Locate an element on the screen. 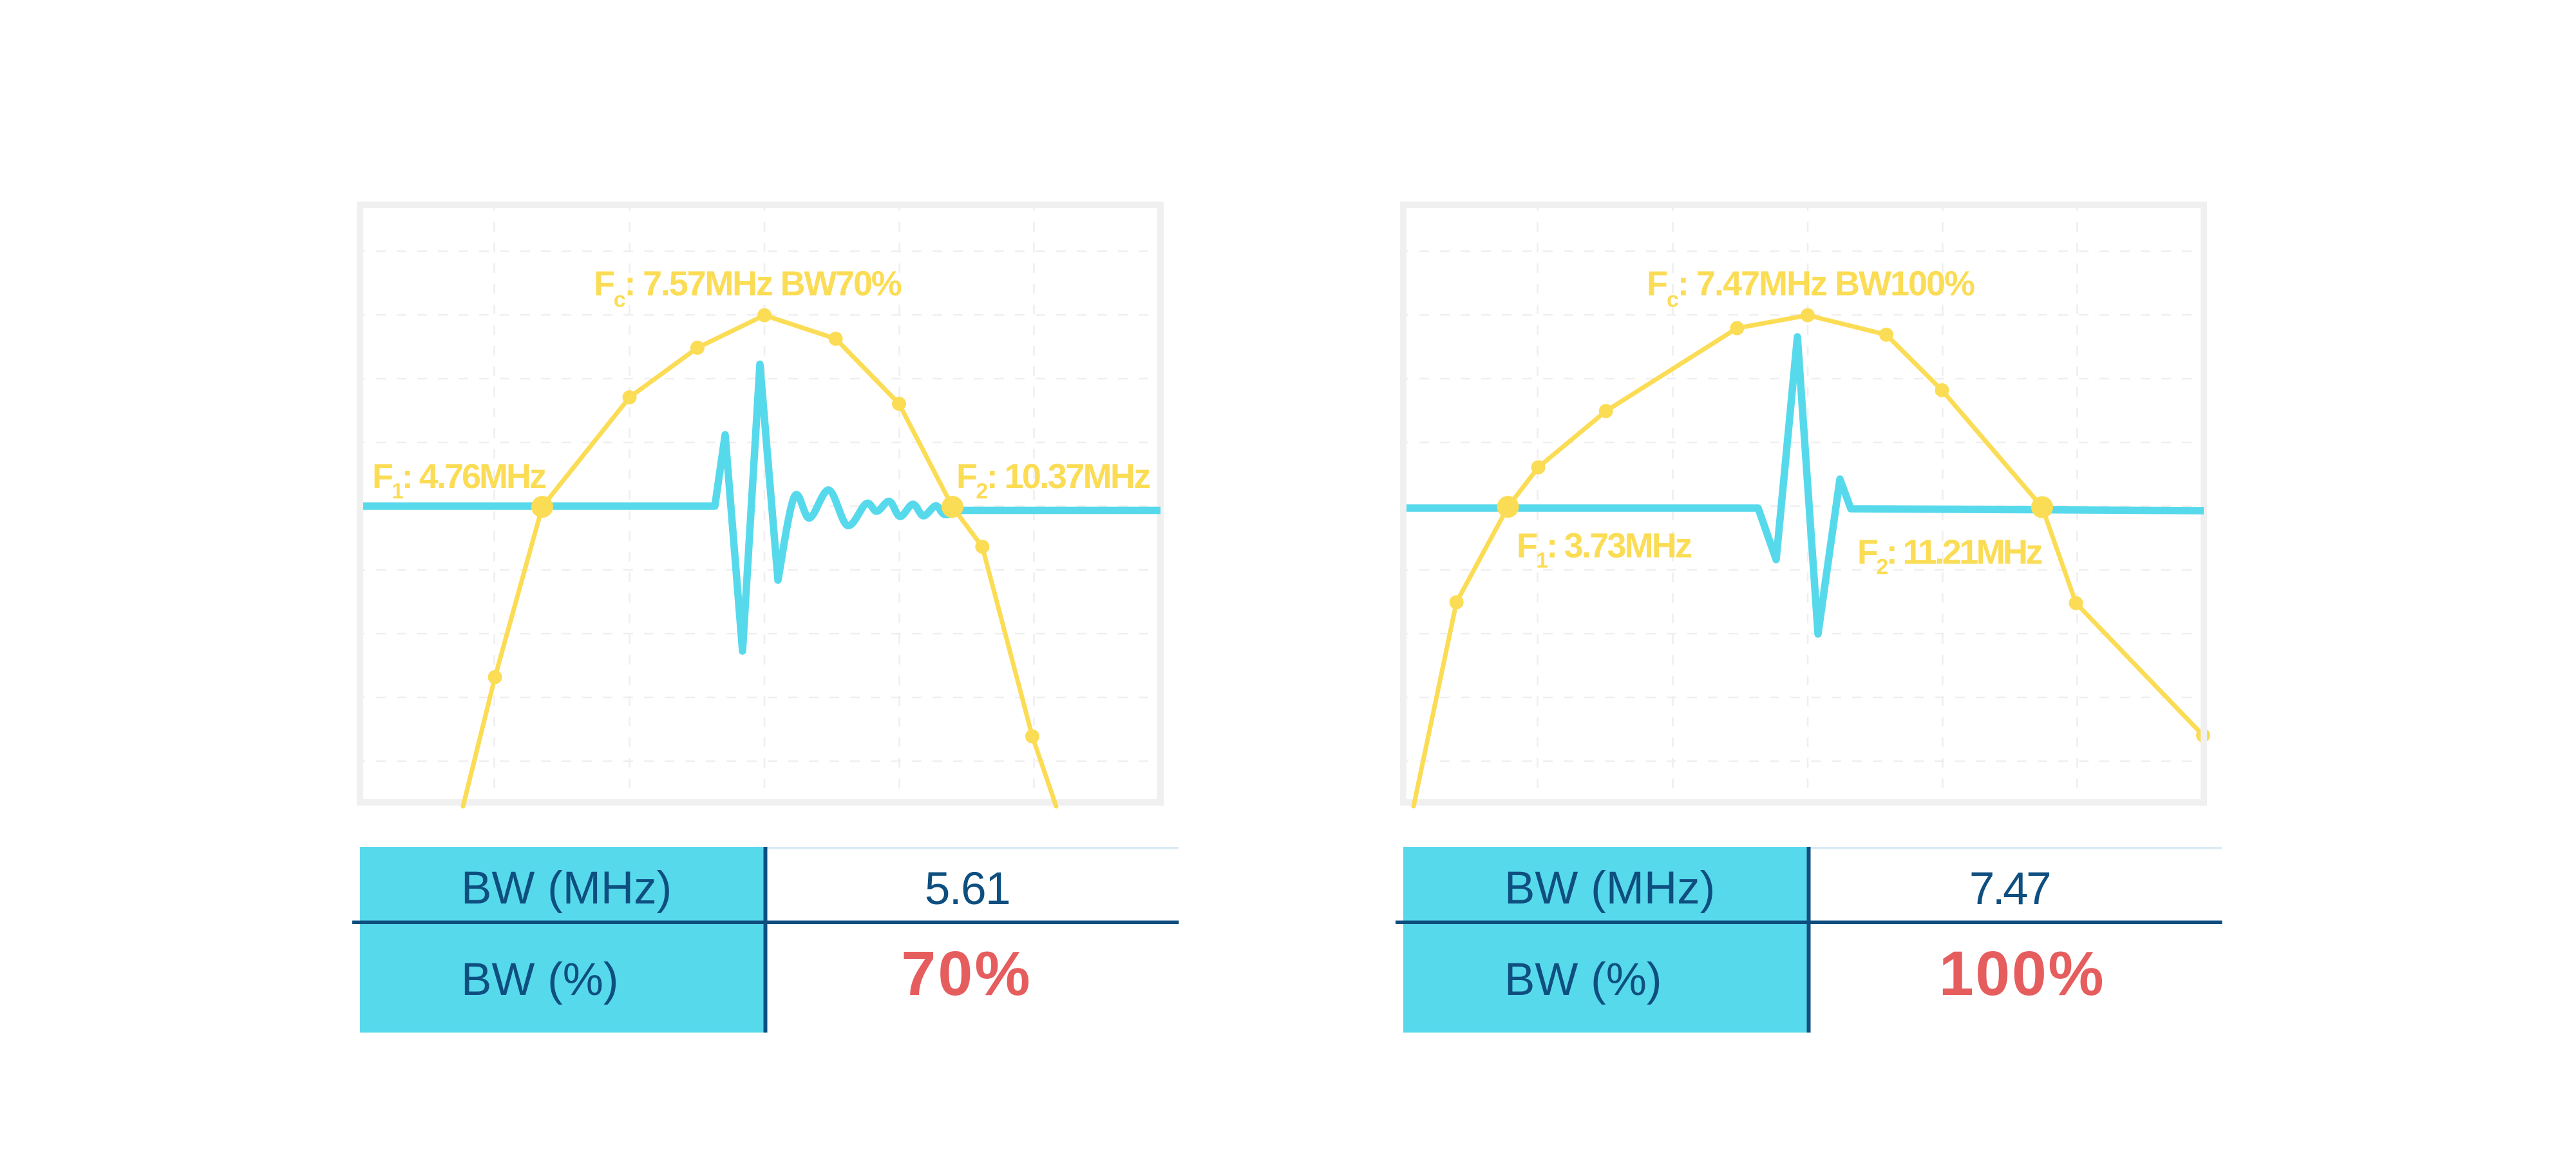  svg-text: Fc: 7.47MHz BW100% is located at coordinates (1811, 288).